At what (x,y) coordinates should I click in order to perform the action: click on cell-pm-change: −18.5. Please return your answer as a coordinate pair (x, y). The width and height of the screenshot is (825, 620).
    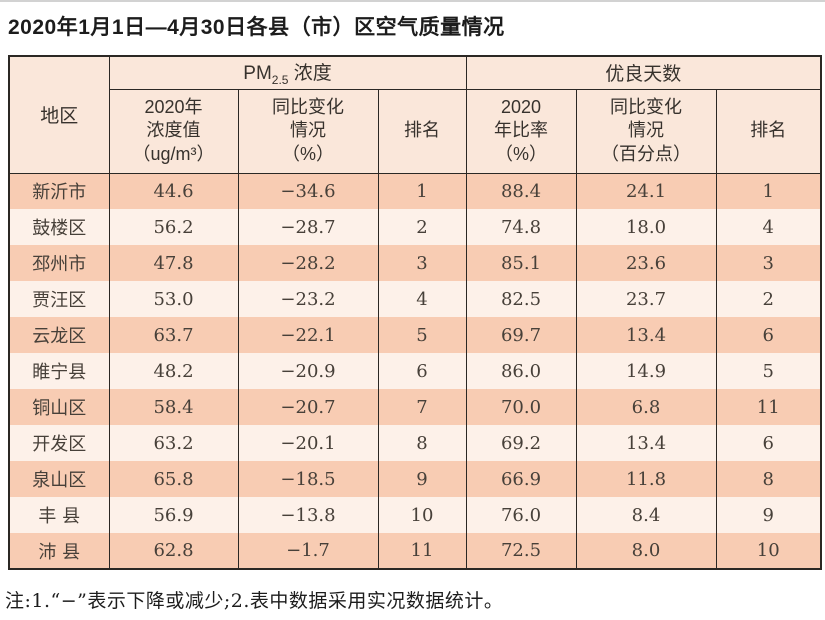
    Looking at the image, I should click on (308, 479).